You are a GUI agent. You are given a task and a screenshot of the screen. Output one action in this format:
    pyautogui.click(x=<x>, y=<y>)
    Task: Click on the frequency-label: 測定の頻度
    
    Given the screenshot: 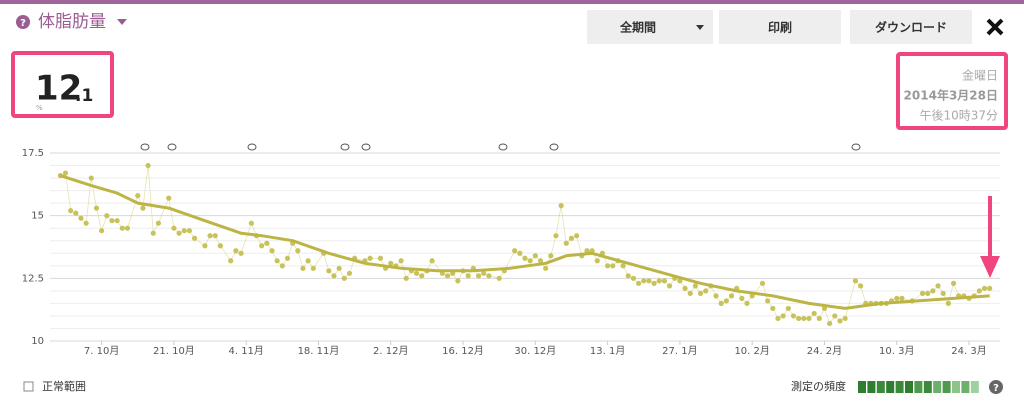 What is the action you would take?
    pyautogui.click(x=818, y=386)
    